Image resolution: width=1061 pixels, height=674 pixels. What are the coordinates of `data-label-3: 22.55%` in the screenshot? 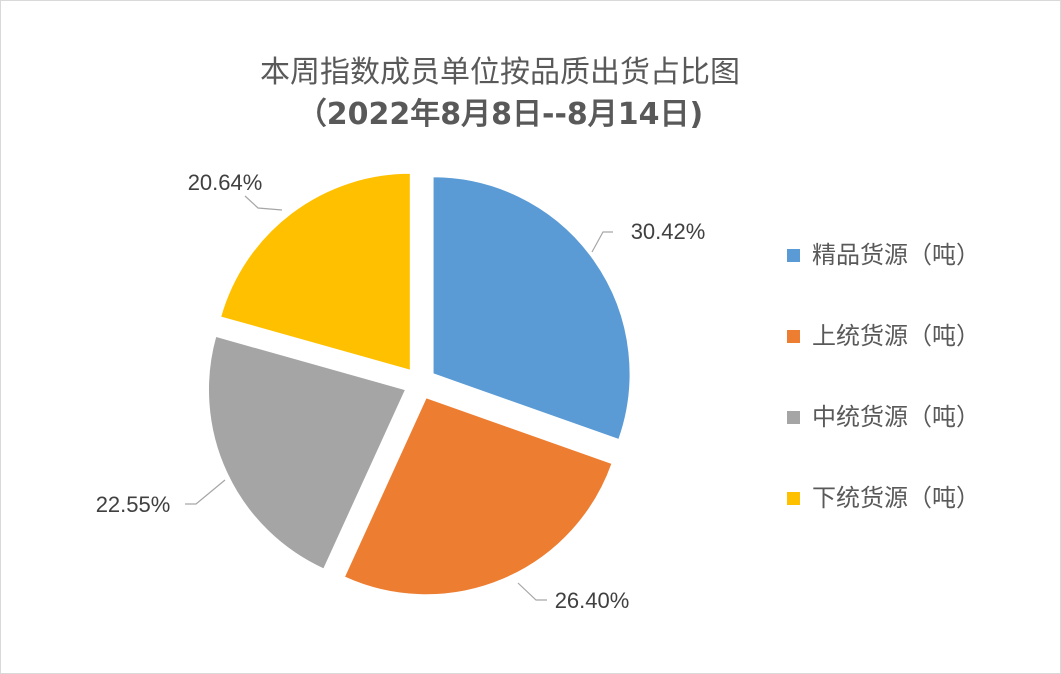 It's located at (133, 504).